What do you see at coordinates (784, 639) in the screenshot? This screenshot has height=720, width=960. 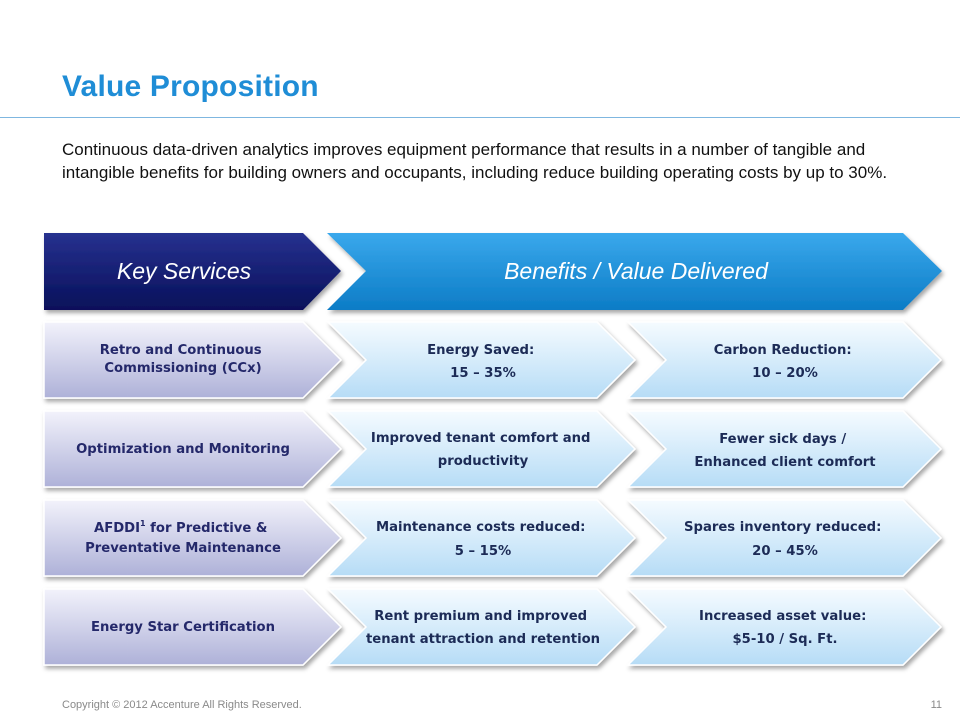 I see `benefit-value: $5-10 / Sq. Ft.` at bounding box center [784, 639].